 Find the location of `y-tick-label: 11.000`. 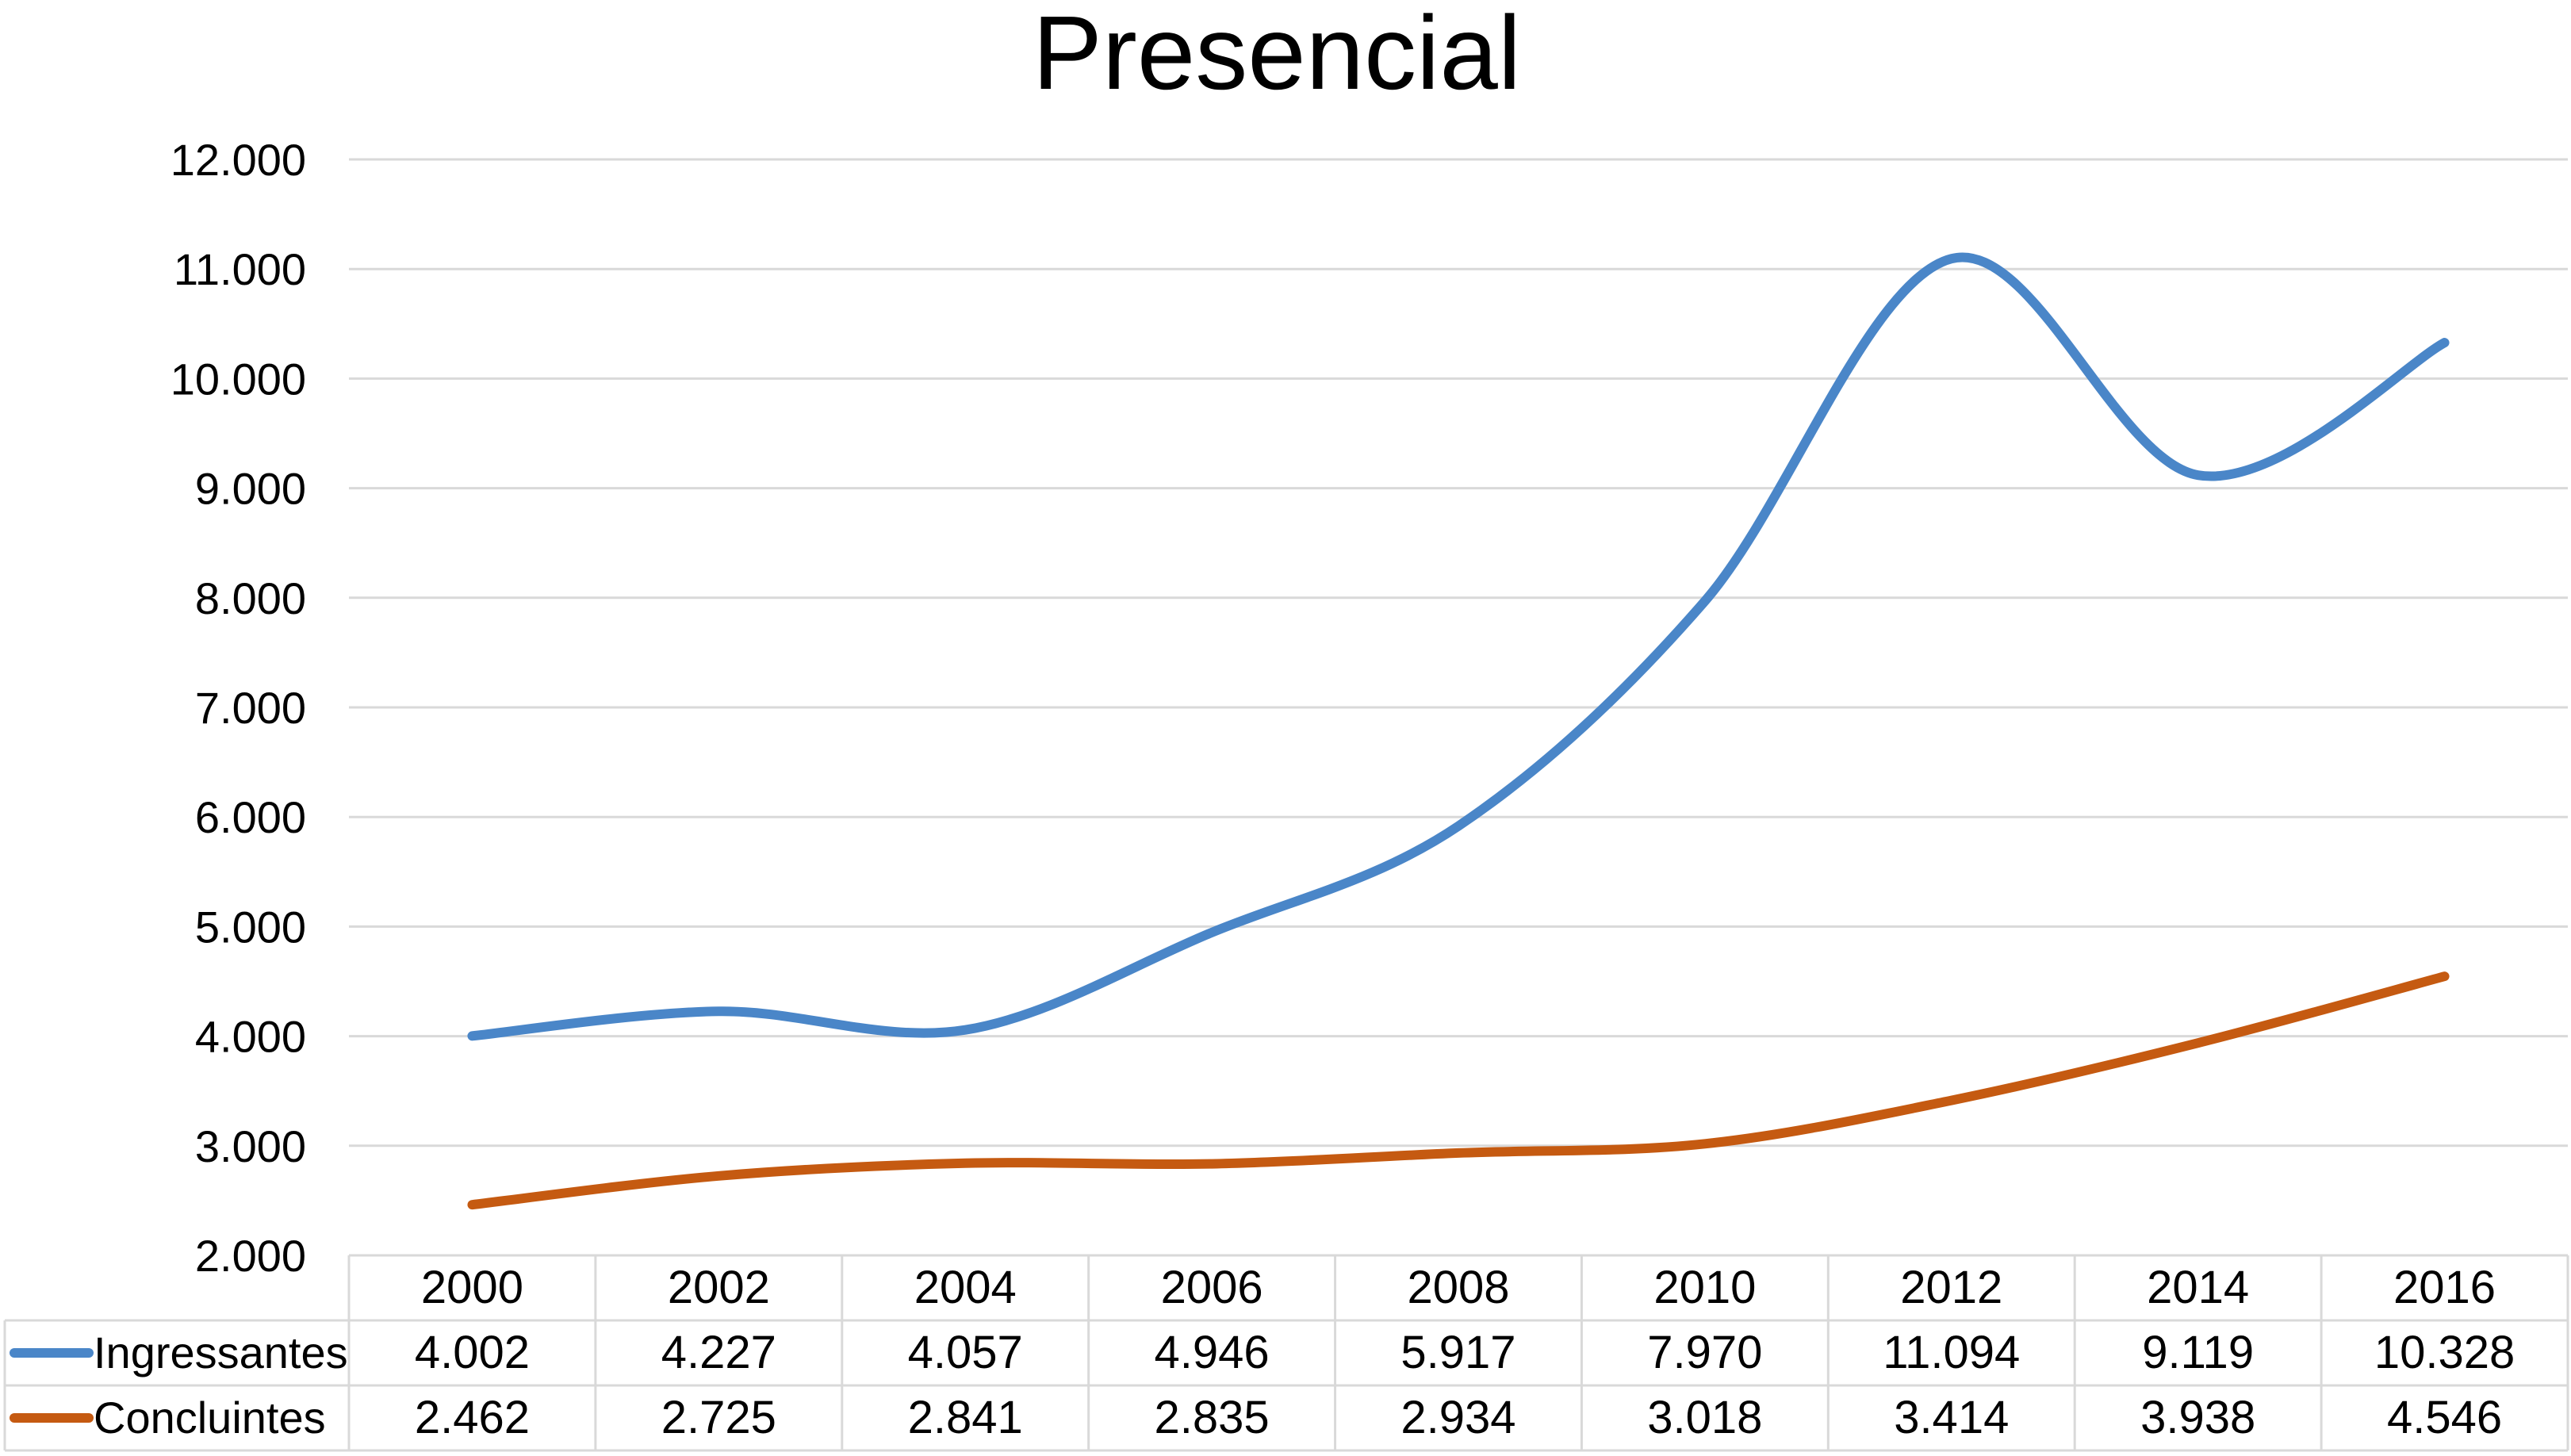

y-tick-label: 11.000 is located at coordinates (240, 269).